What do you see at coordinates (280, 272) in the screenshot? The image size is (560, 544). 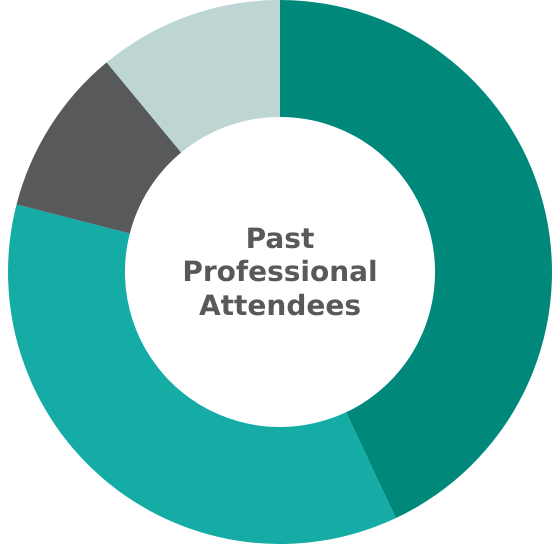 I see `text: Past Professional Attendees` at bounding box center [280, 272].